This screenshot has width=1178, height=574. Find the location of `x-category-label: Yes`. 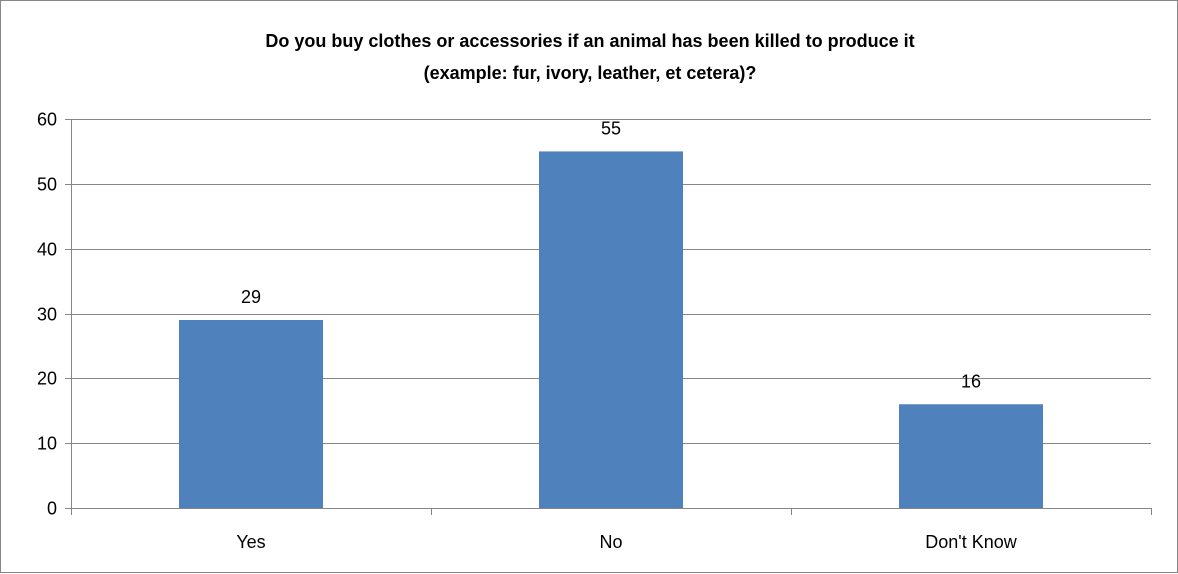

x-category-label: Yes is located at coordinates (250, 542).